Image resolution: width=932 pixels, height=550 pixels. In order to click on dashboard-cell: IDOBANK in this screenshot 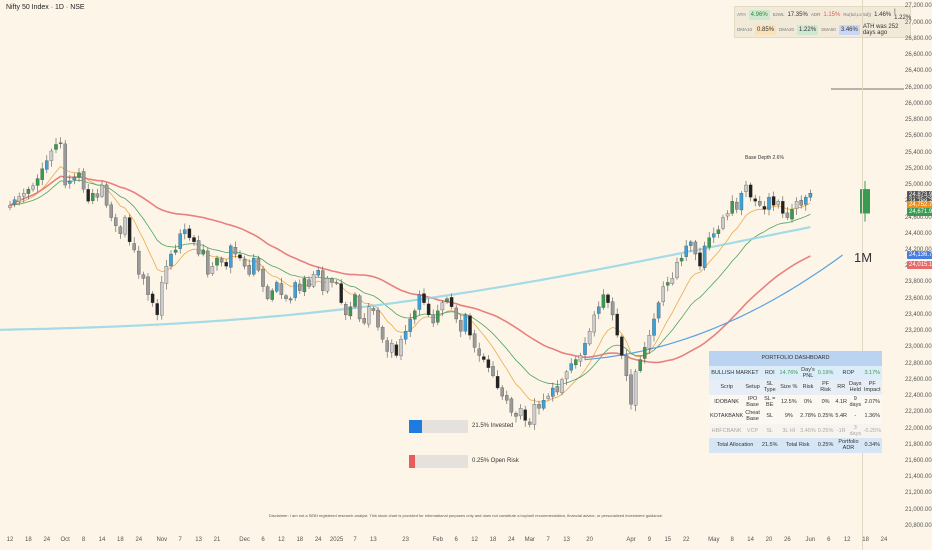, I will do `click(726, 401)`.